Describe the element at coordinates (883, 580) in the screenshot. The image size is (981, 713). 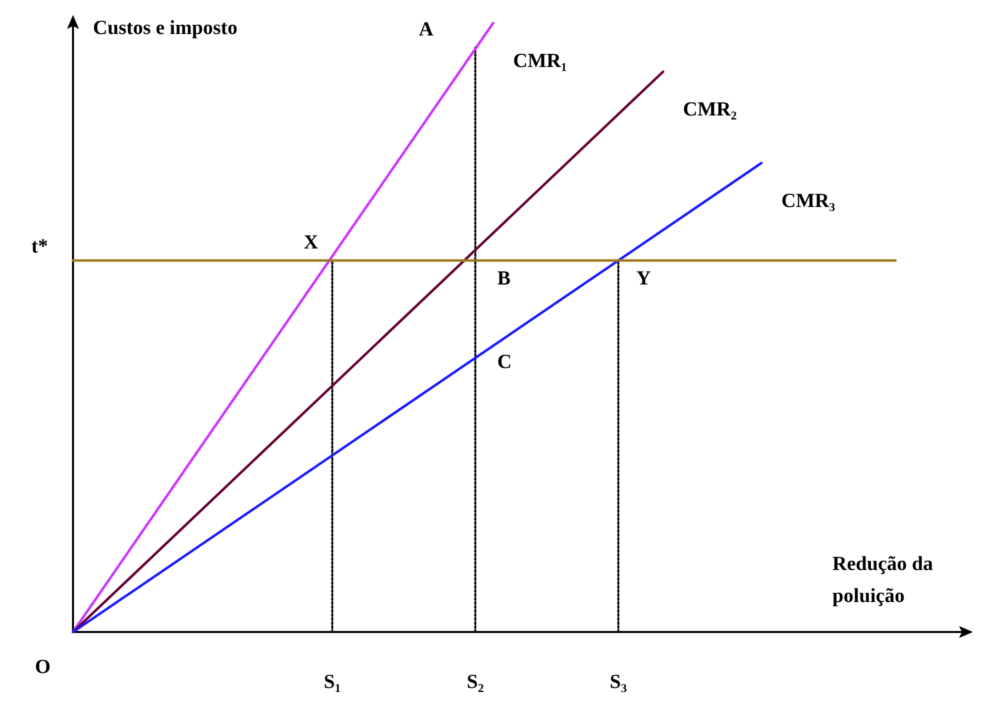
I see `x-axis-title: Redução da poluição` at that location.